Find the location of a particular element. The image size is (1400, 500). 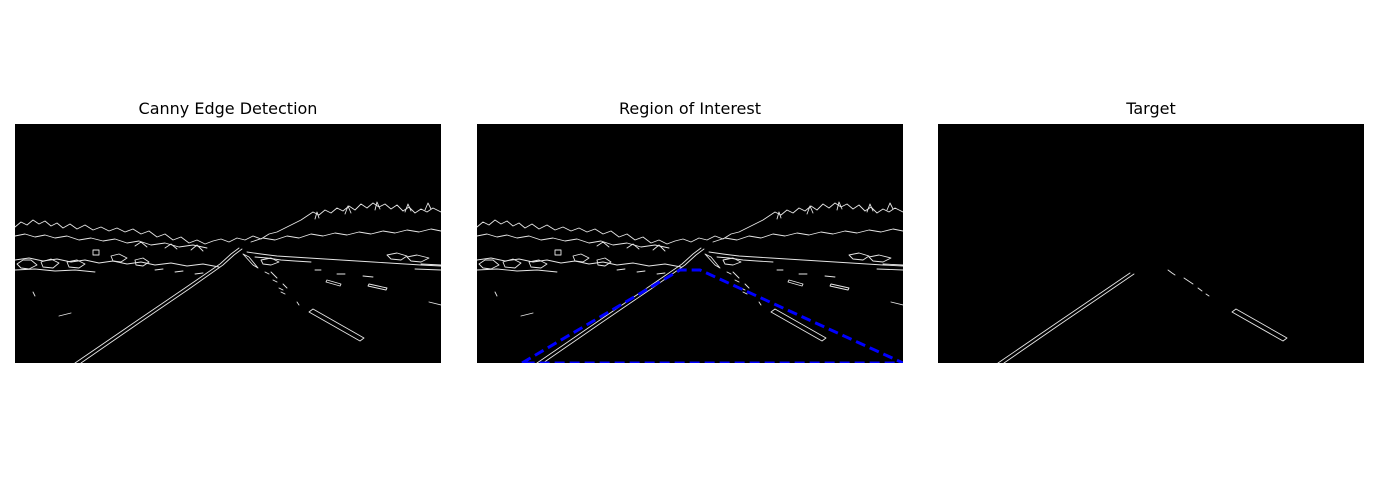

roi-svg is located at coordinates (690, 282).